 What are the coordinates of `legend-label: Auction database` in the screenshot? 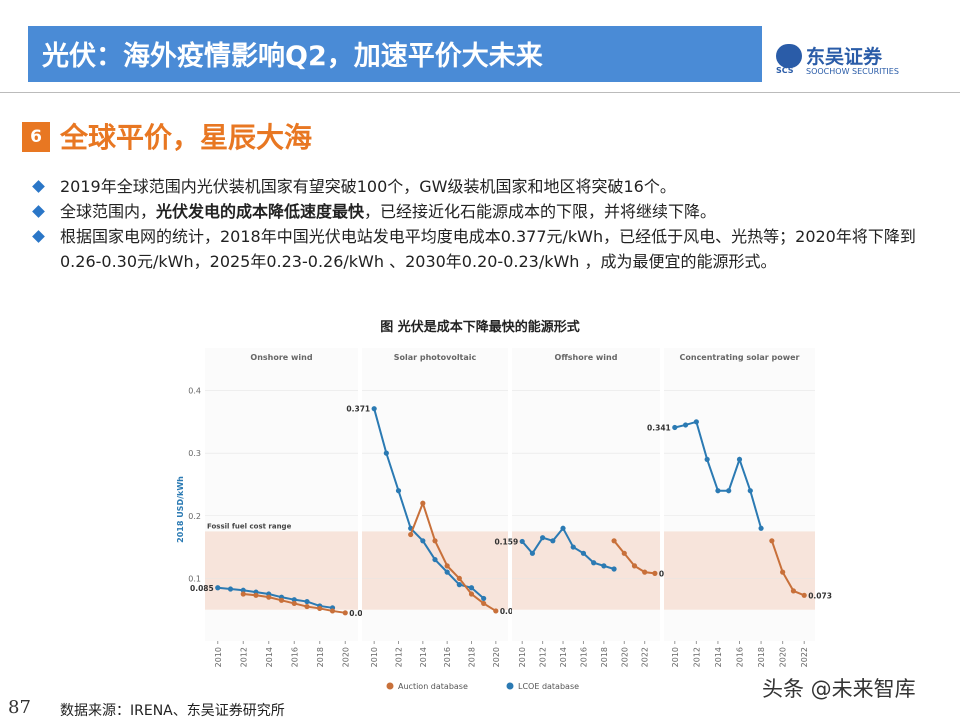 It's located at (433, 686).